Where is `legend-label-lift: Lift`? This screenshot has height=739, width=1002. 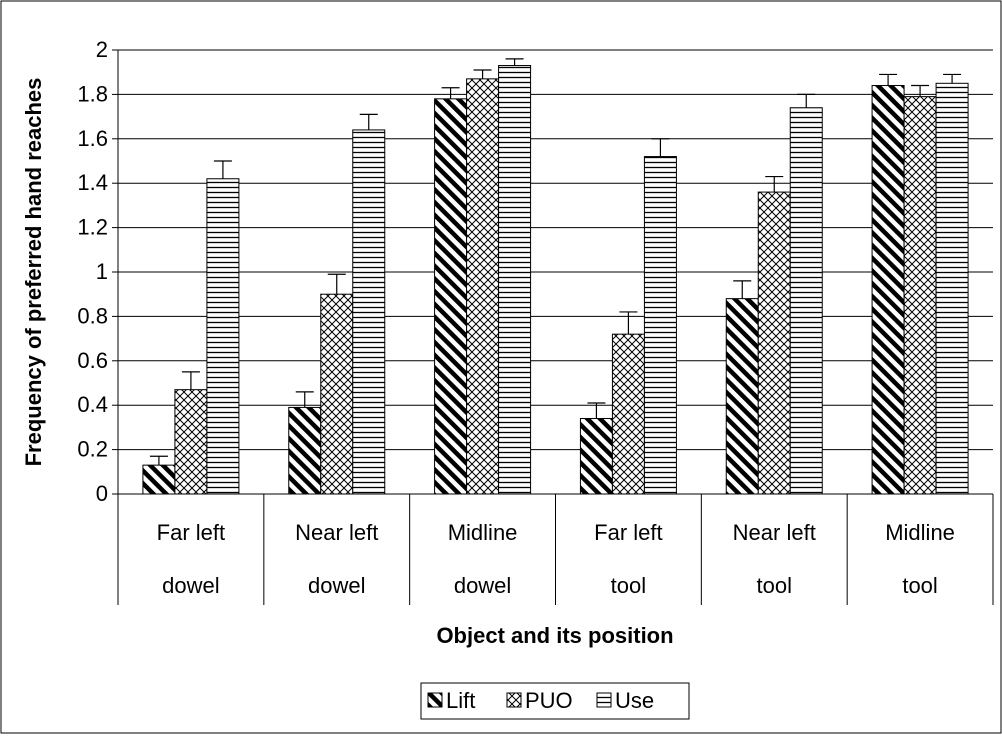 legend-label-lift: Lift is located at coordinates (460, 700).